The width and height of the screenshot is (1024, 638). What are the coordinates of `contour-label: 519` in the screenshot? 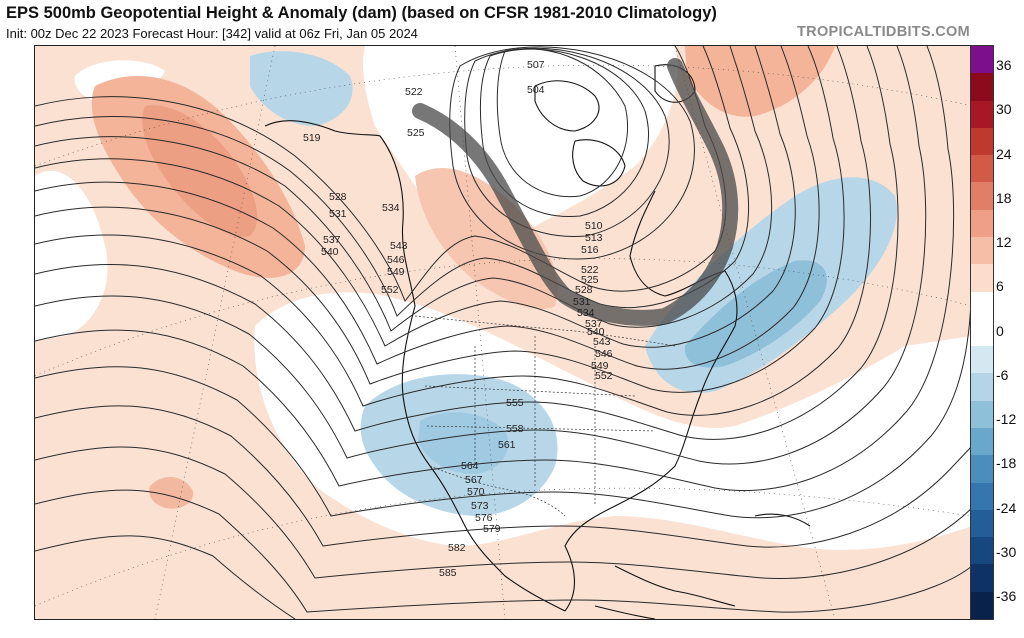 It's located at (312, 138).